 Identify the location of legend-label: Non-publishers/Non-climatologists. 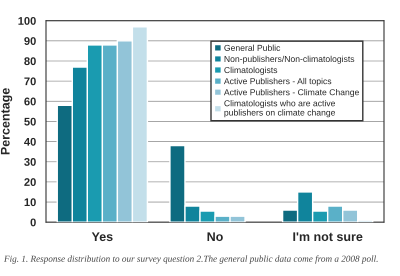
(289, 60).